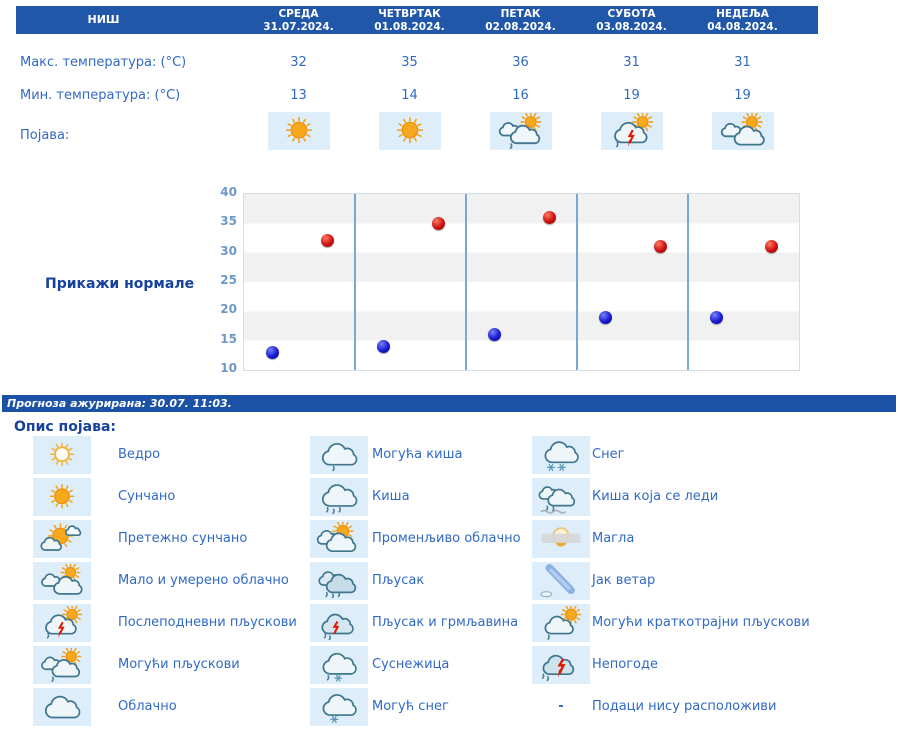 This screenshot has height=729, width=900. Describe the element at coordinates (119, 403) in the screenshot. I see `forecast-updated-text: Прогноза ажурирана: 30.07. 11:03.` at that location.